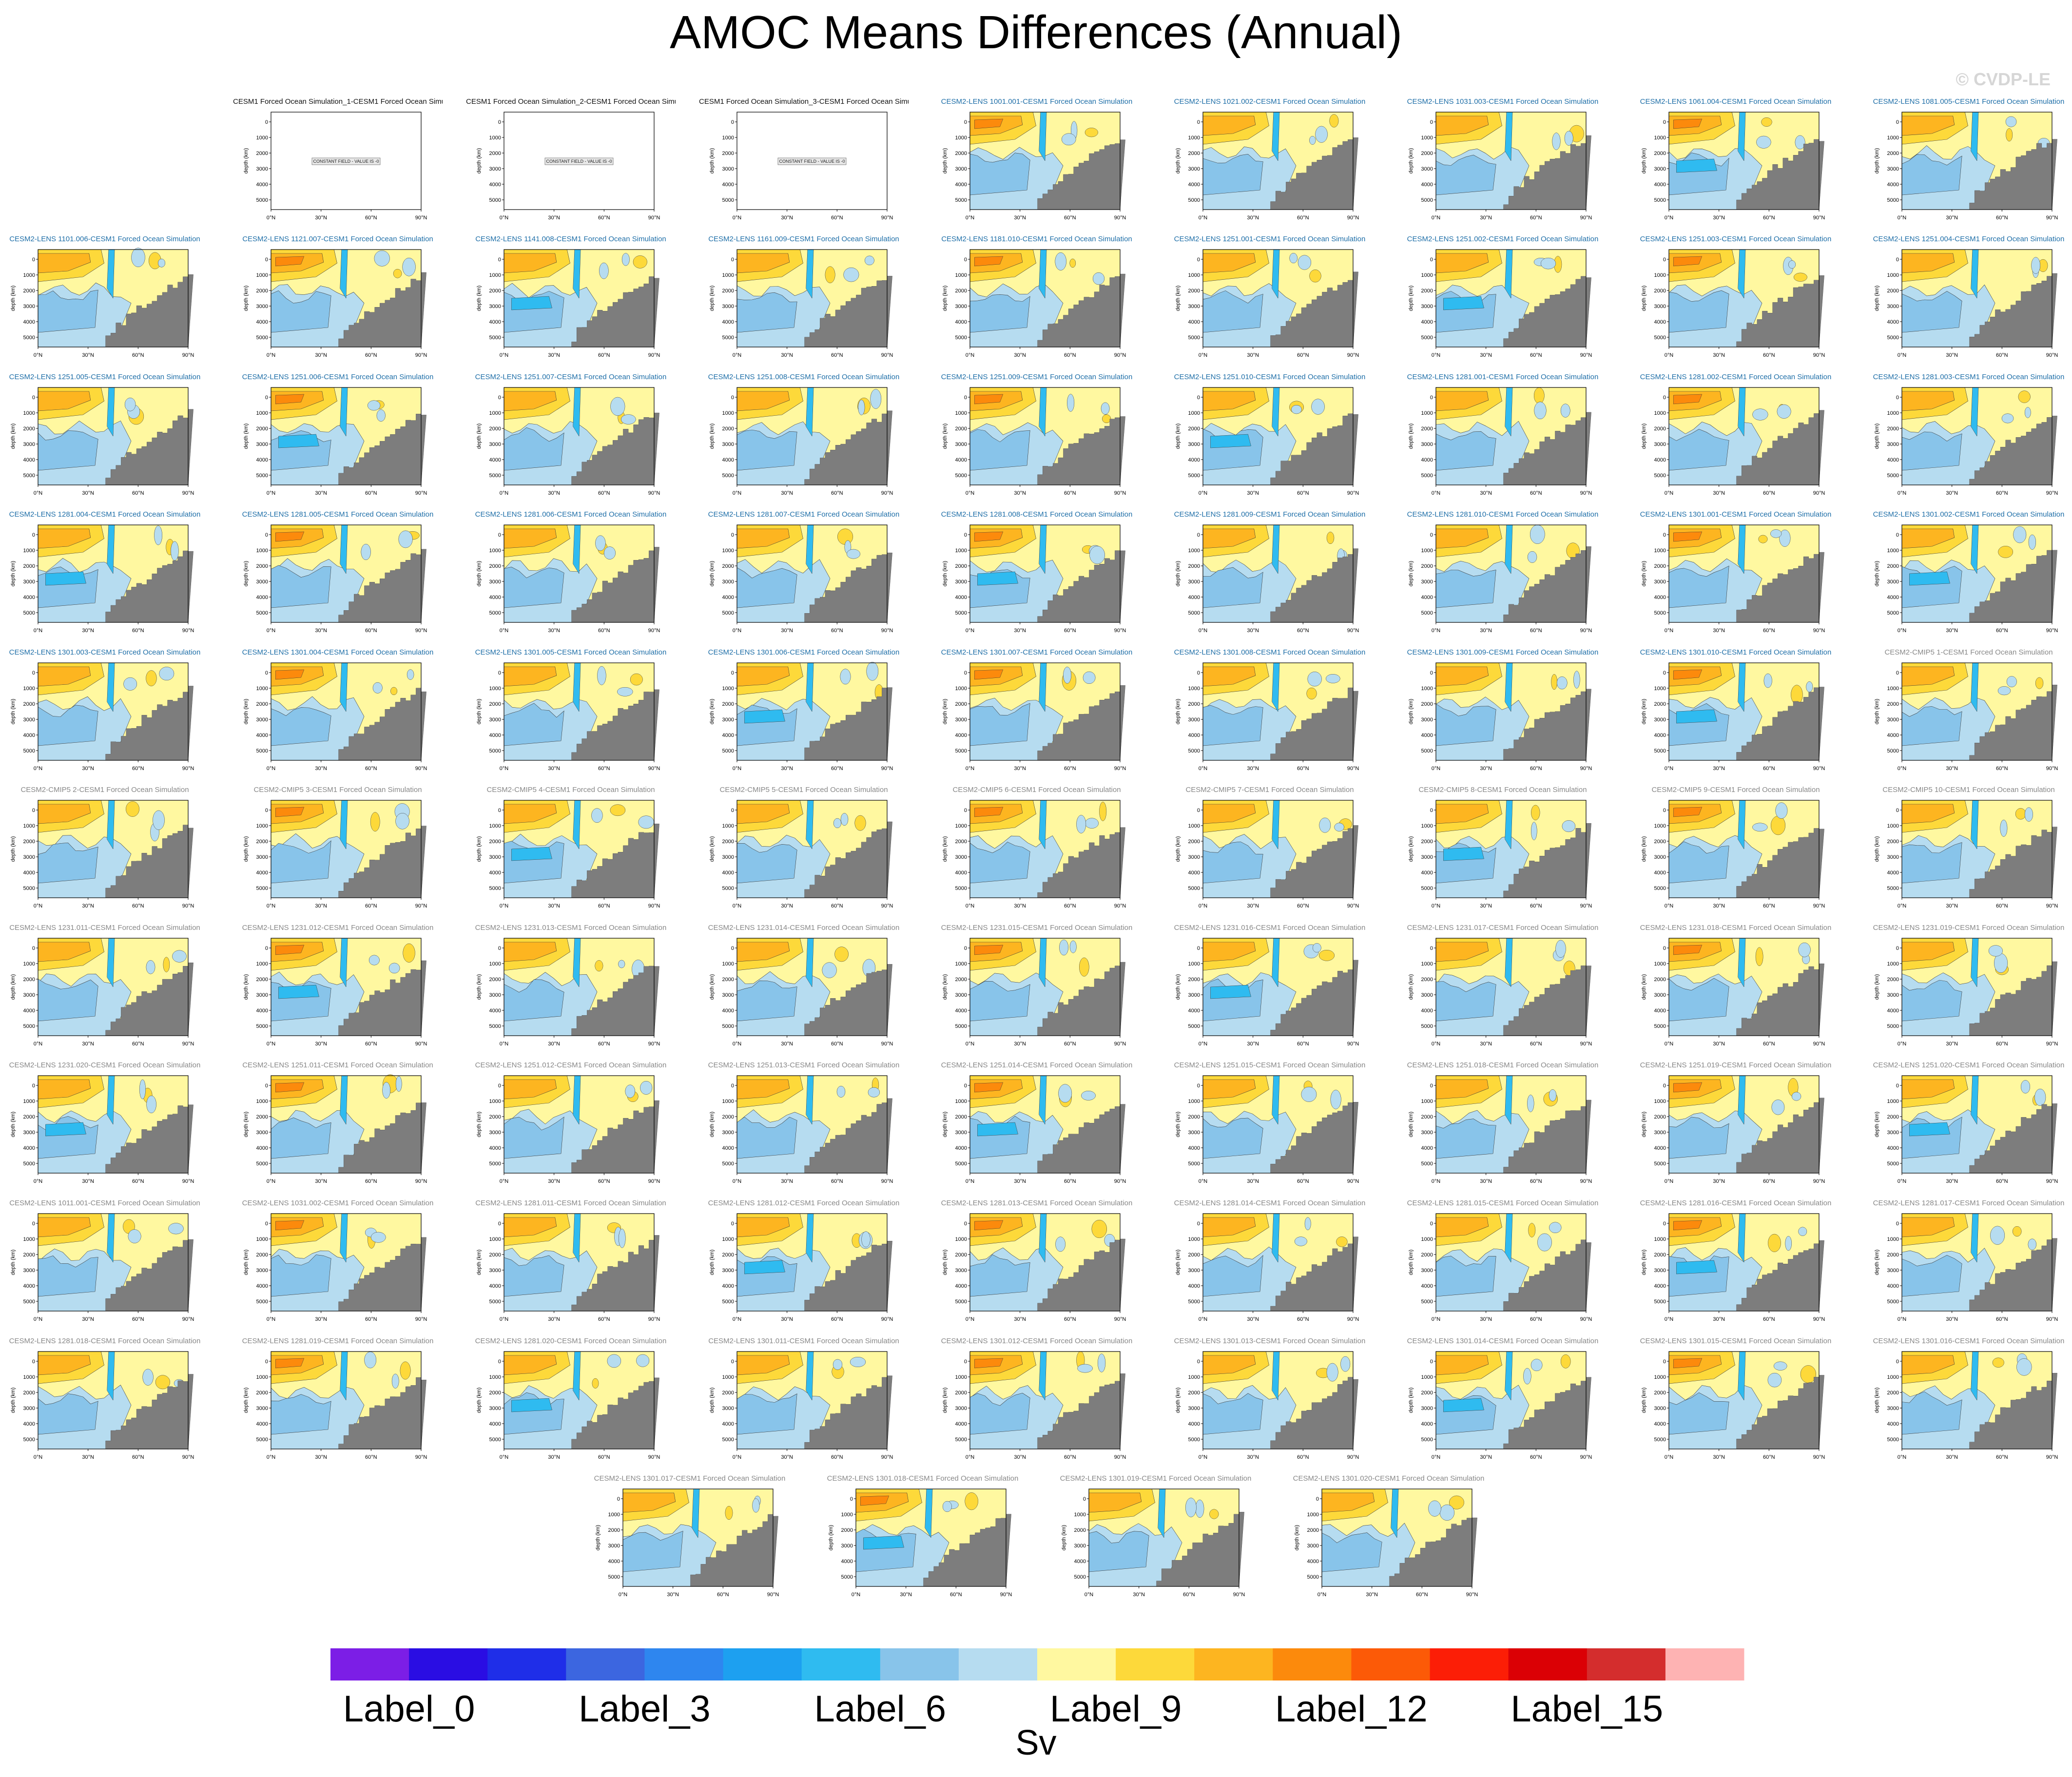  I want to click on colorbar-swatch, so click(762, 1664).